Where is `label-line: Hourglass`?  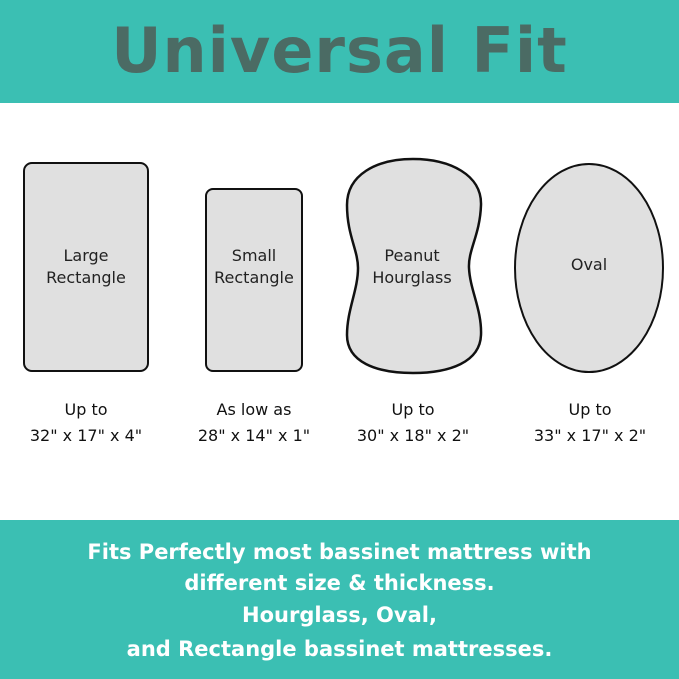 label-line: Hourglass is located at coordinates (412, 277).